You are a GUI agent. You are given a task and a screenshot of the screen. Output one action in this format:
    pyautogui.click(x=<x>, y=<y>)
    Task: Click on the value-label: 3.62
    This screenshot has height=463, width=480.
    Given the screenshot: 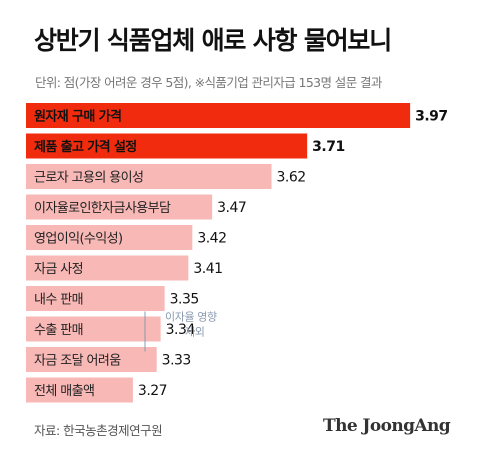 What is the action you would take?
    pyautogui.click(x=291, y=178)
    